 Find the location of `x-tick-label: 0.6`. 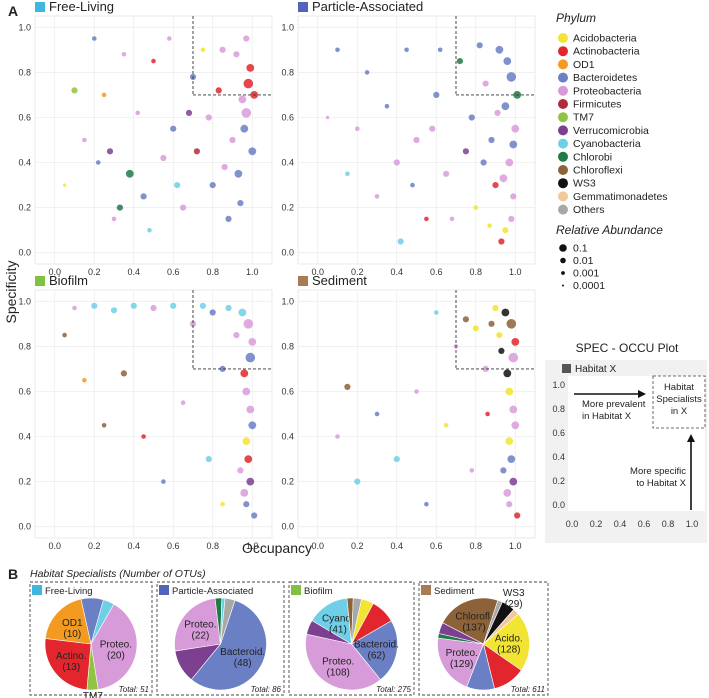

x-tick-label: 0.6 is located at coordinates (173, 272).